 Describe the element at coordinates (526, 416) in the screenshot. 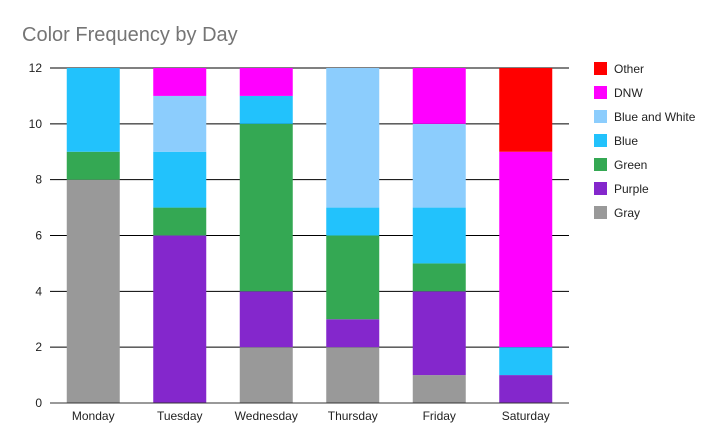

I see `x-tick-label: Saturday` at that location.